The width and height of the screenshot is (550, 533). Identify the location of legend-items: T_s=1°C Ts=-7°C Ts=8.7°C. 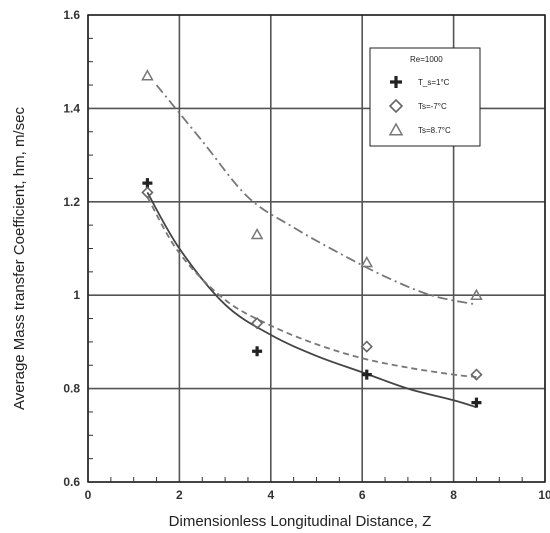
(419, 106).